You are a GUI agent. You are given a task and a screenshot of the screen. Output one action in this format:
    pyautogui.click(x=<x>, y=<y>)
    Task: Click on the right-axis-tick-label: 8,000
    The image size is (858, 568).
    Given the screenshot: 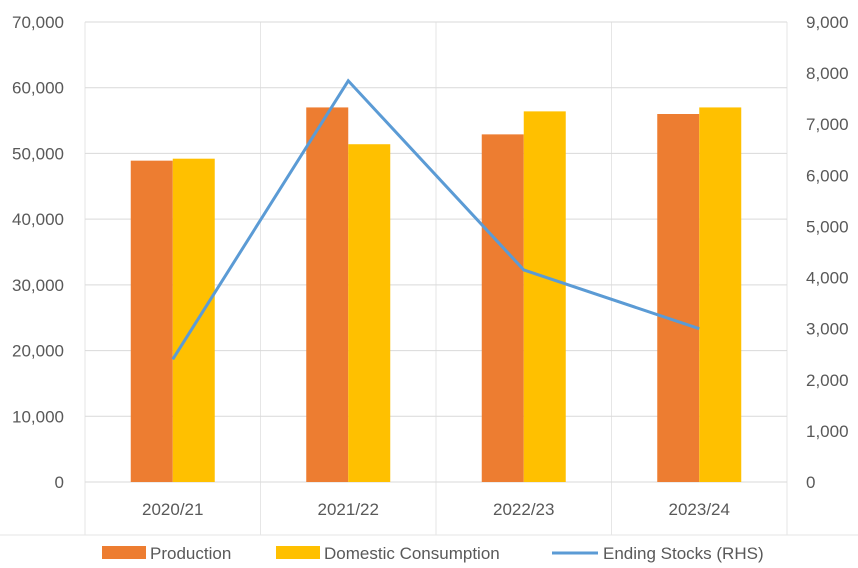 What is the action you would take?
    pyautogui.click(x=827, y=73)
    